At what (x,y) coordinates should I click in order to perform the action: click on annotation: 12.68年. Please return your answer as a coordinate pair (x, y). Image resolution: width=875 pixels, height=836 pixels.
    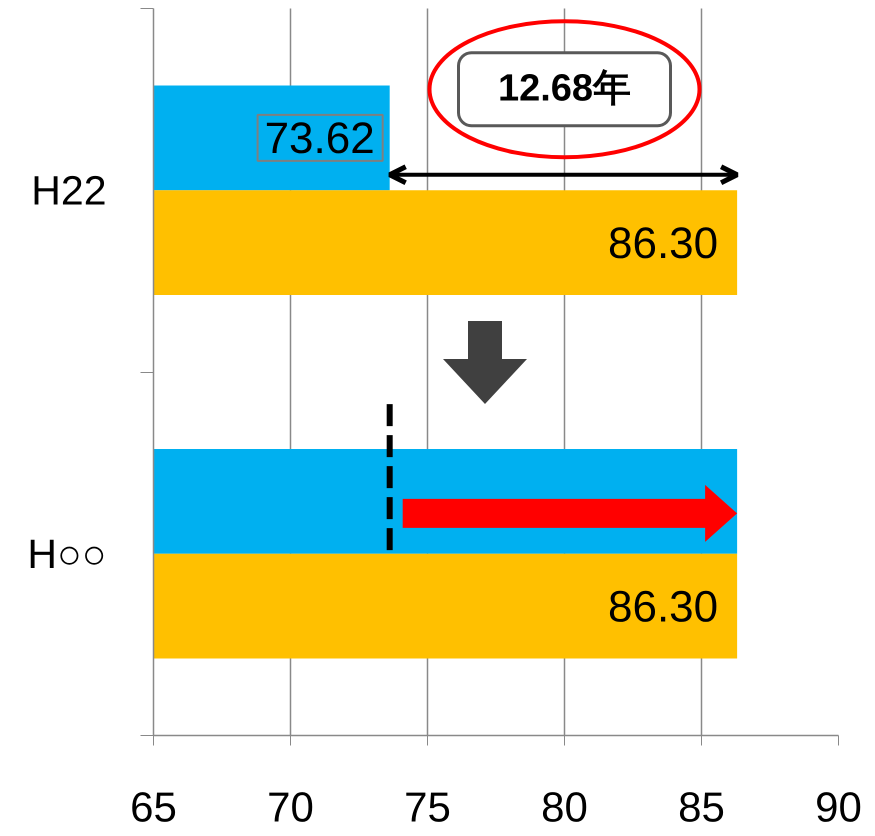
    Looking at the image, I should click on (565, 88).